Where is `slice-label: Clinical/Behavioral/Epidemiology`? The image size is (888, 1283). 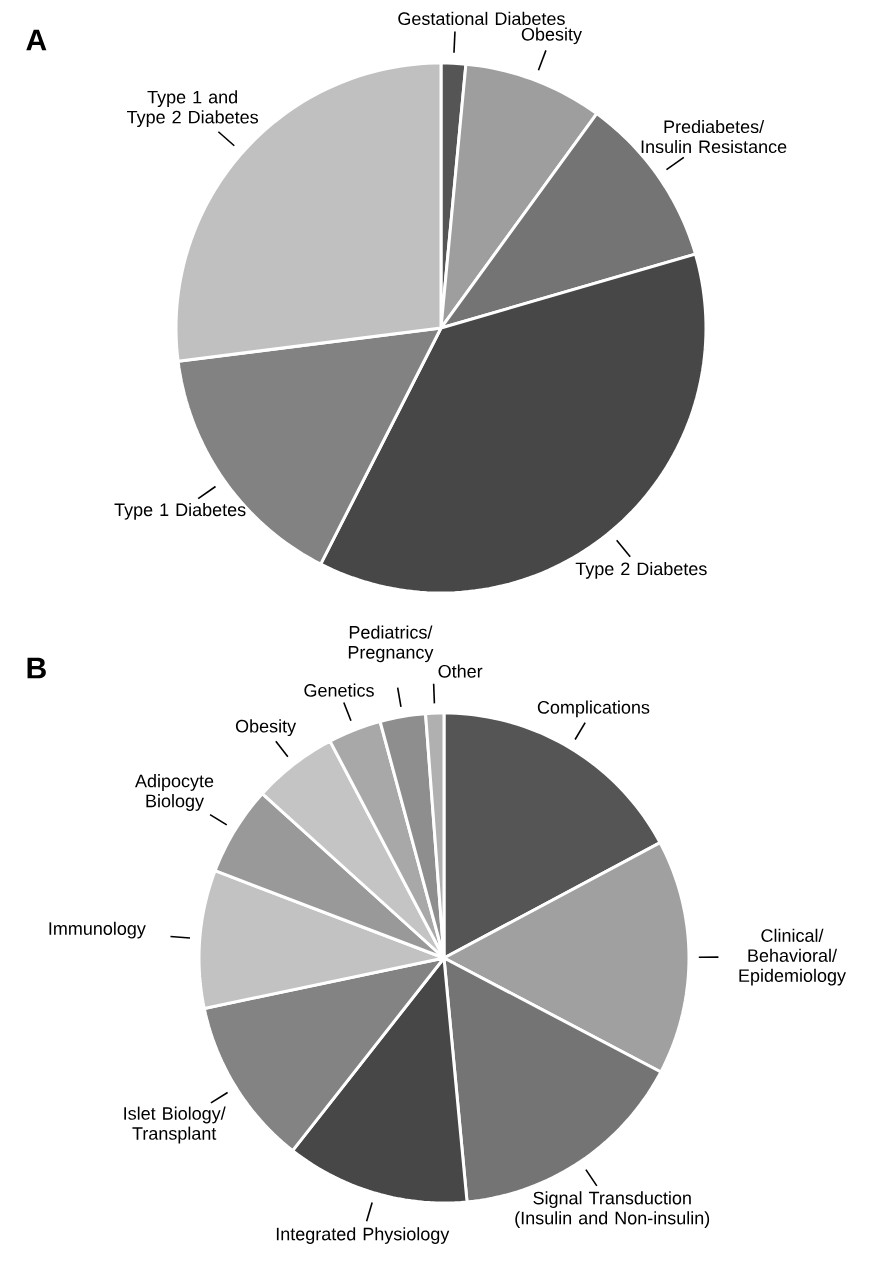 slice-label: Clinical/Behavioral/Epidemiology is located at coordinates (792, 957).